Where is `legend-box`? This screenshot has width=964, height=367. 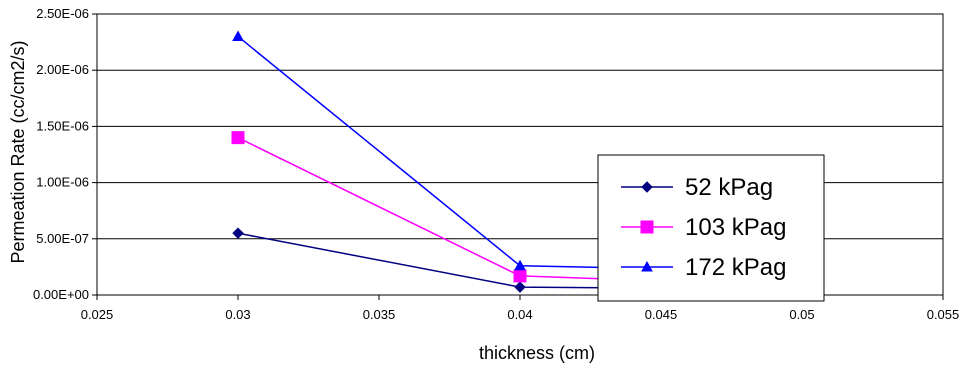 legend-box is located at coordinates (711, 228).